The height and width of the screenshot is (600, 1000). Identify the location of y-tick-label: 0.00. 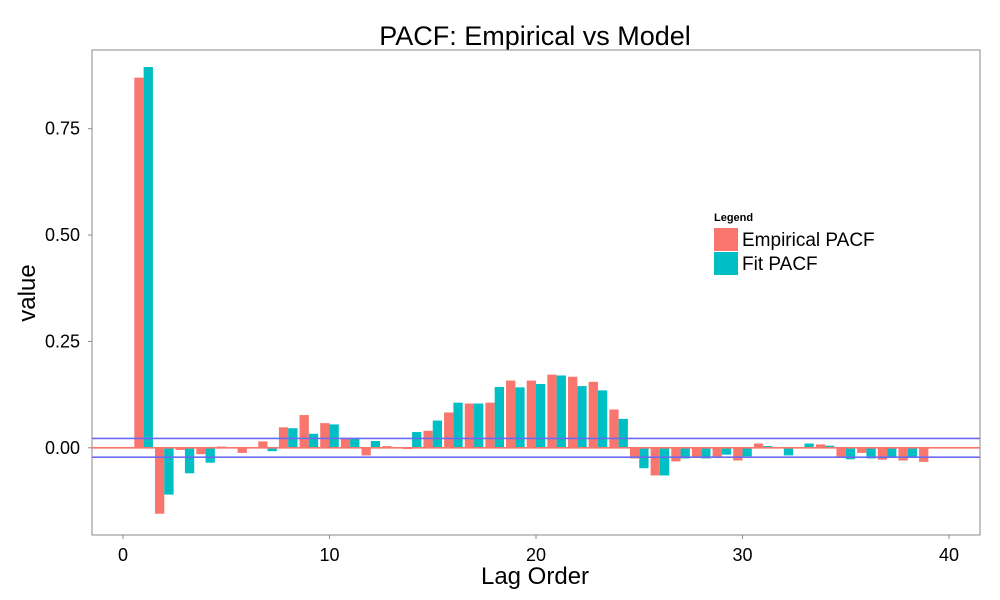
(62, 448).